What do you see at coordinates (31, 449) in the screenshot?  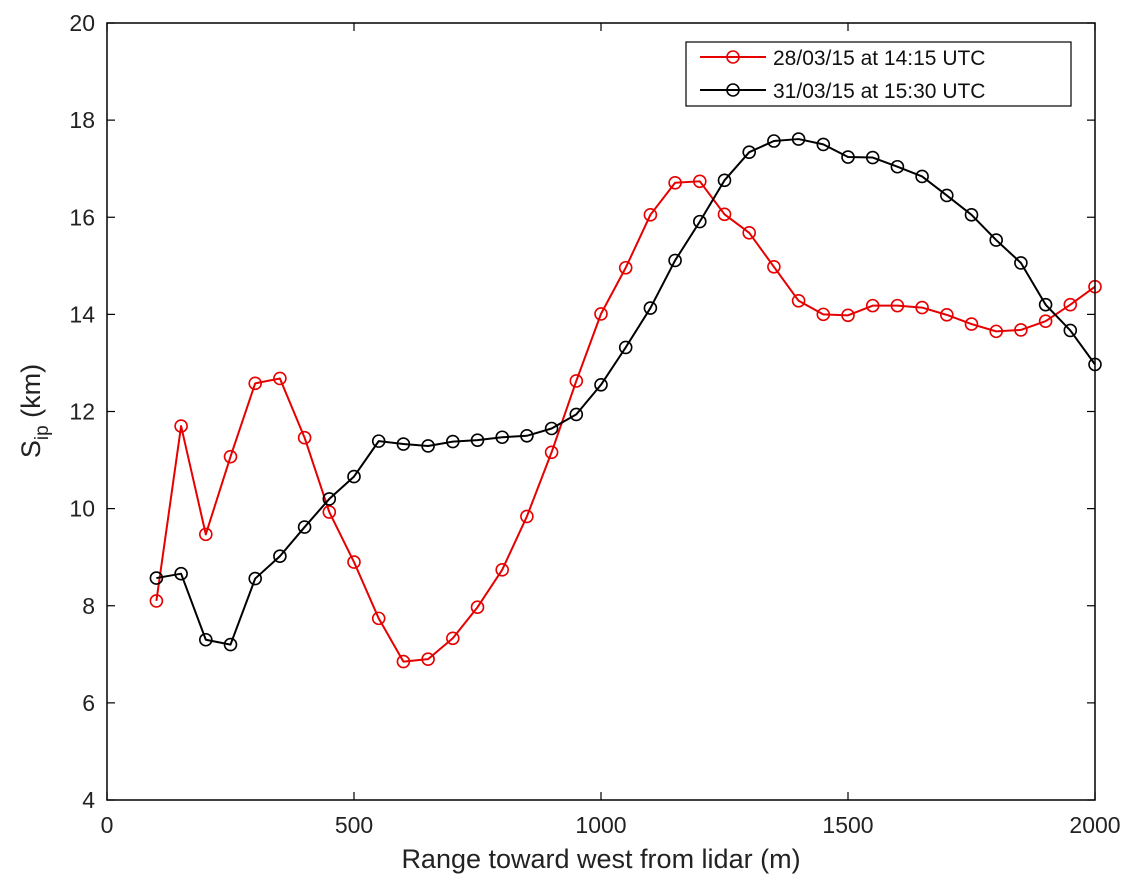 I see `y-axis-label-main: S` at bounding box center [31, 449].